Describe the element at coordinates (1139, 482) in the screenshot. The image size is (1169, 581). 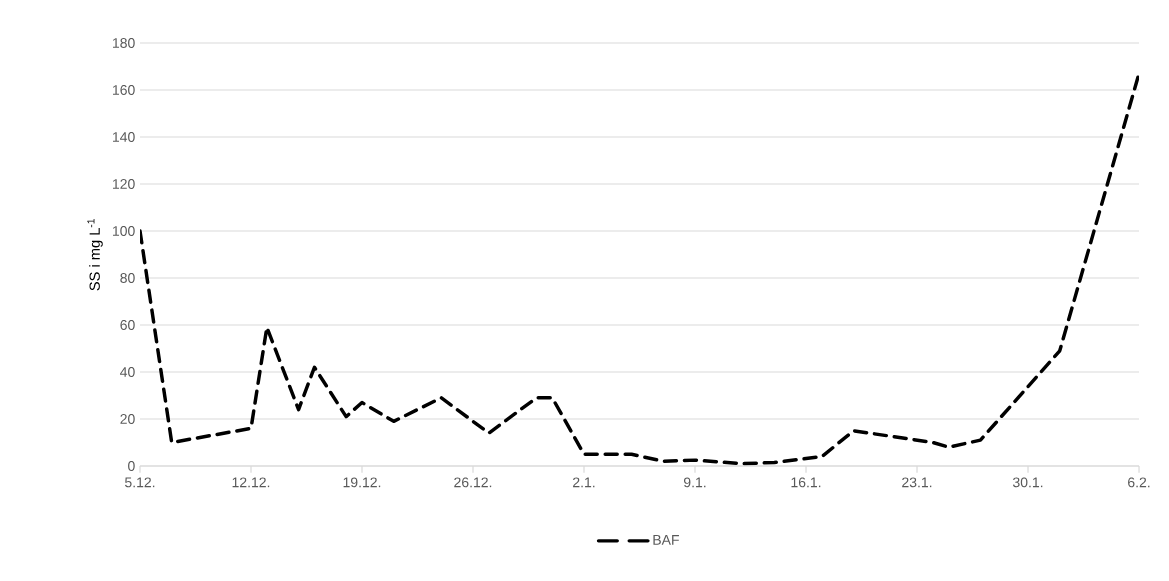
I see `x-tick-label: 6.2.` at that location.